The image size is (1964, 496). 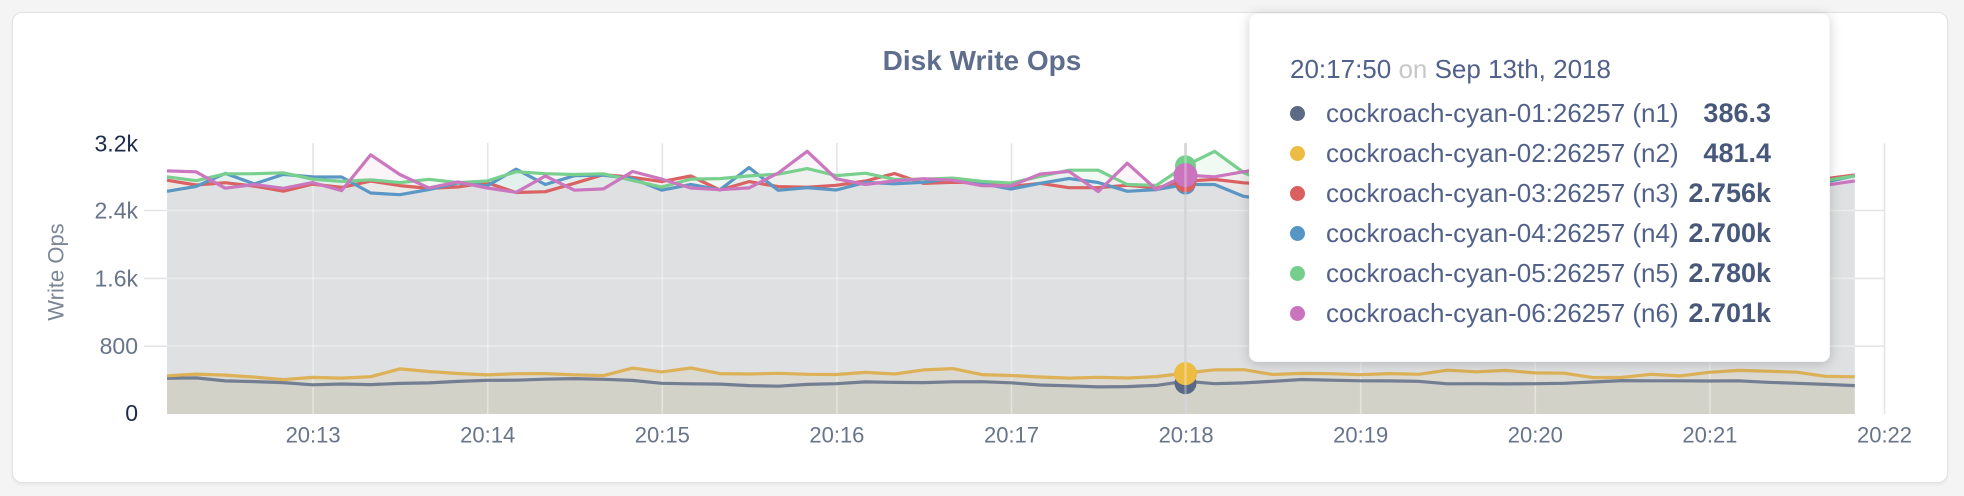 I want to click on svg-text: 2.4k, so click(x=117, y=211).